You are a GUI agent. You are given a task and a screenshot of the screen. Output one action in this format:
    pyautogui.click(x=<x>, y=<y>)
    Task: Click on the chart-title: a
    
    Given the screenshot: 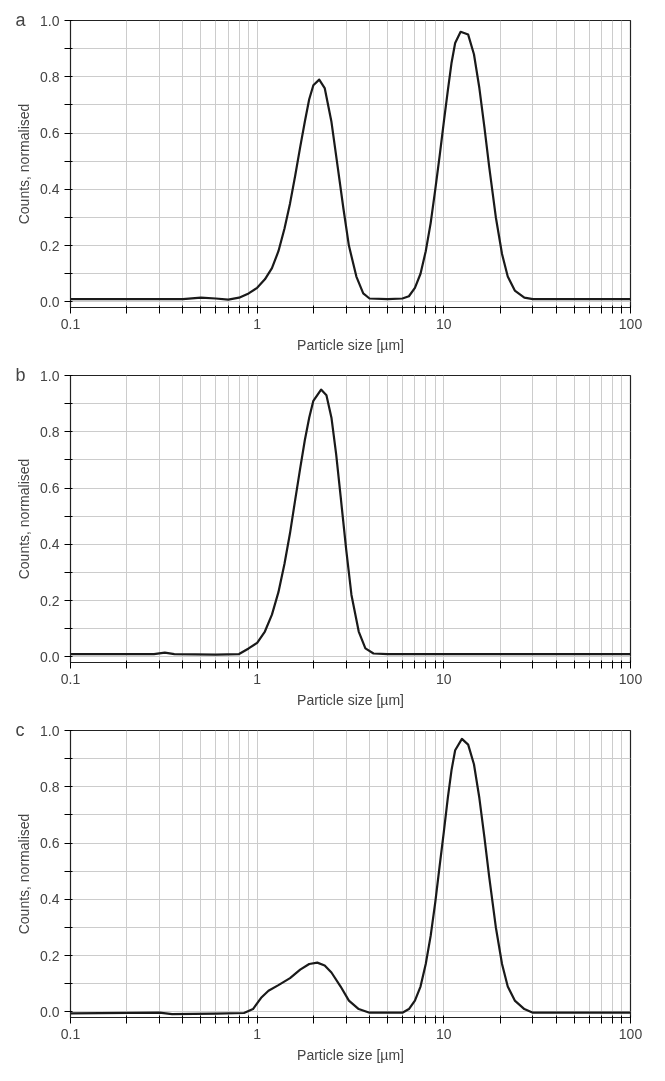 What is the action you would take?
    pyautogui.click(x=21, y=19)
    